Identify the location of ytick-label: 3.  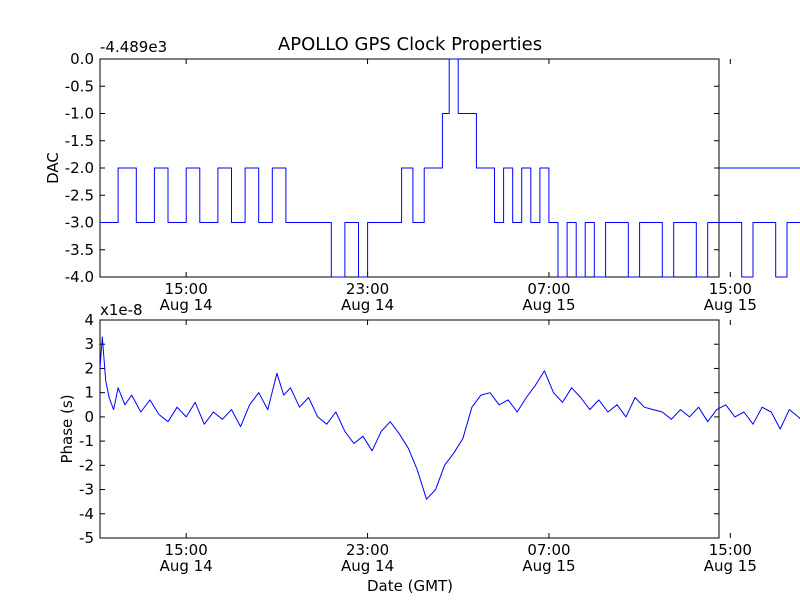
(89, 344).